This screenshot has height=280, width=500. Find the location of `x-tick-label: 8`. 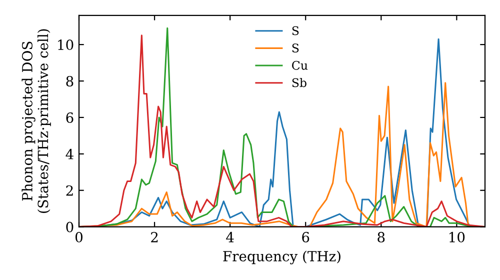

x-tick-label: 8 is located at coordinates (381, 237).